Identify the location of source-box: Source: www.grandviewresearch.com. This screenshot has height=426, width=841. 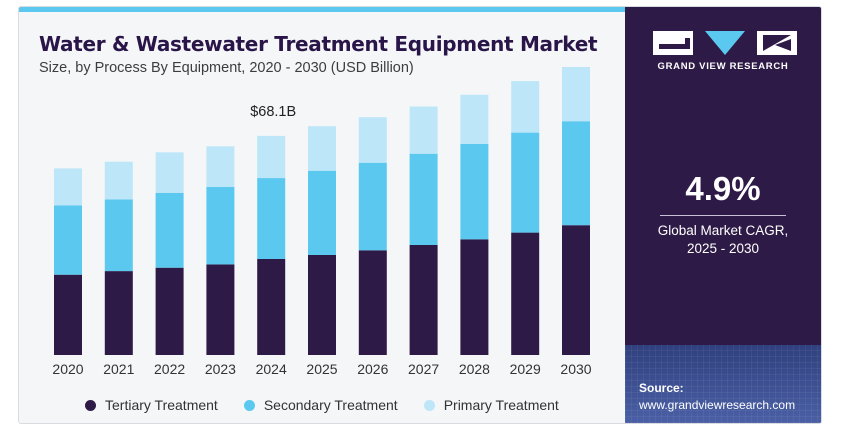
(723, 384).